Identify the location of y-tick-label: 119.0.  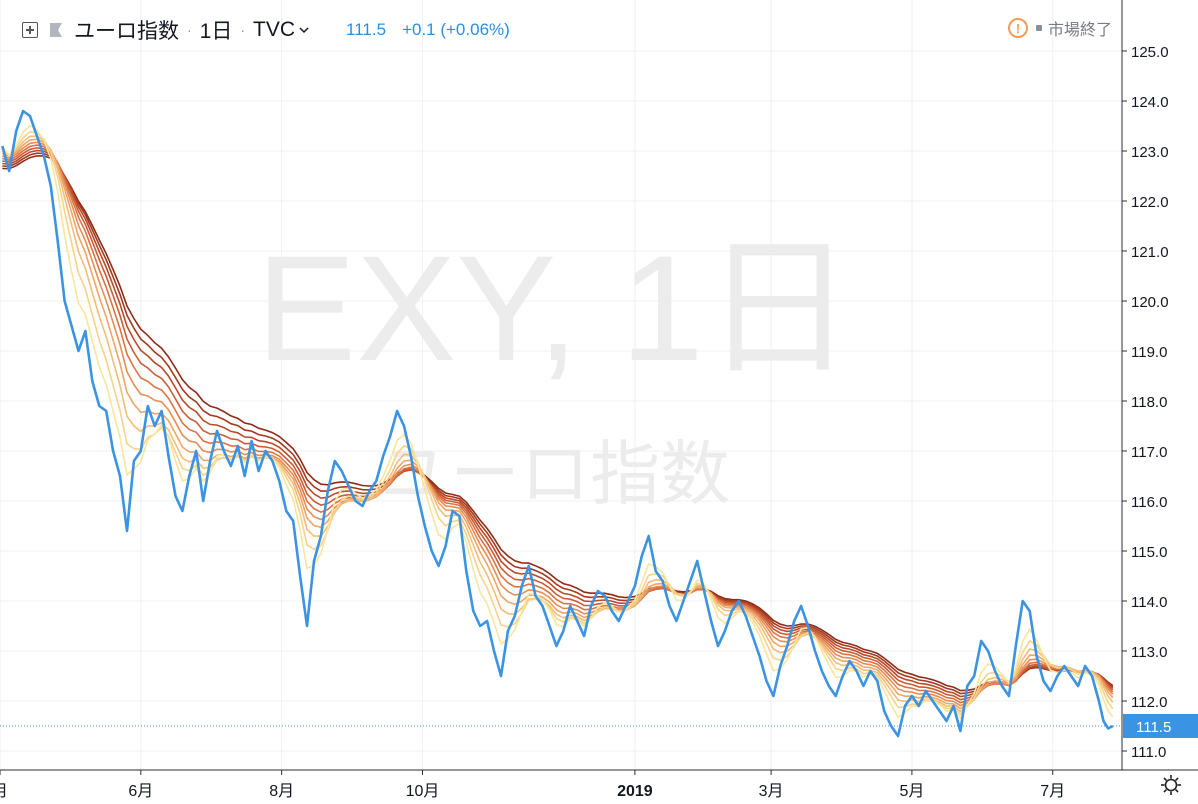
(1149, 352).